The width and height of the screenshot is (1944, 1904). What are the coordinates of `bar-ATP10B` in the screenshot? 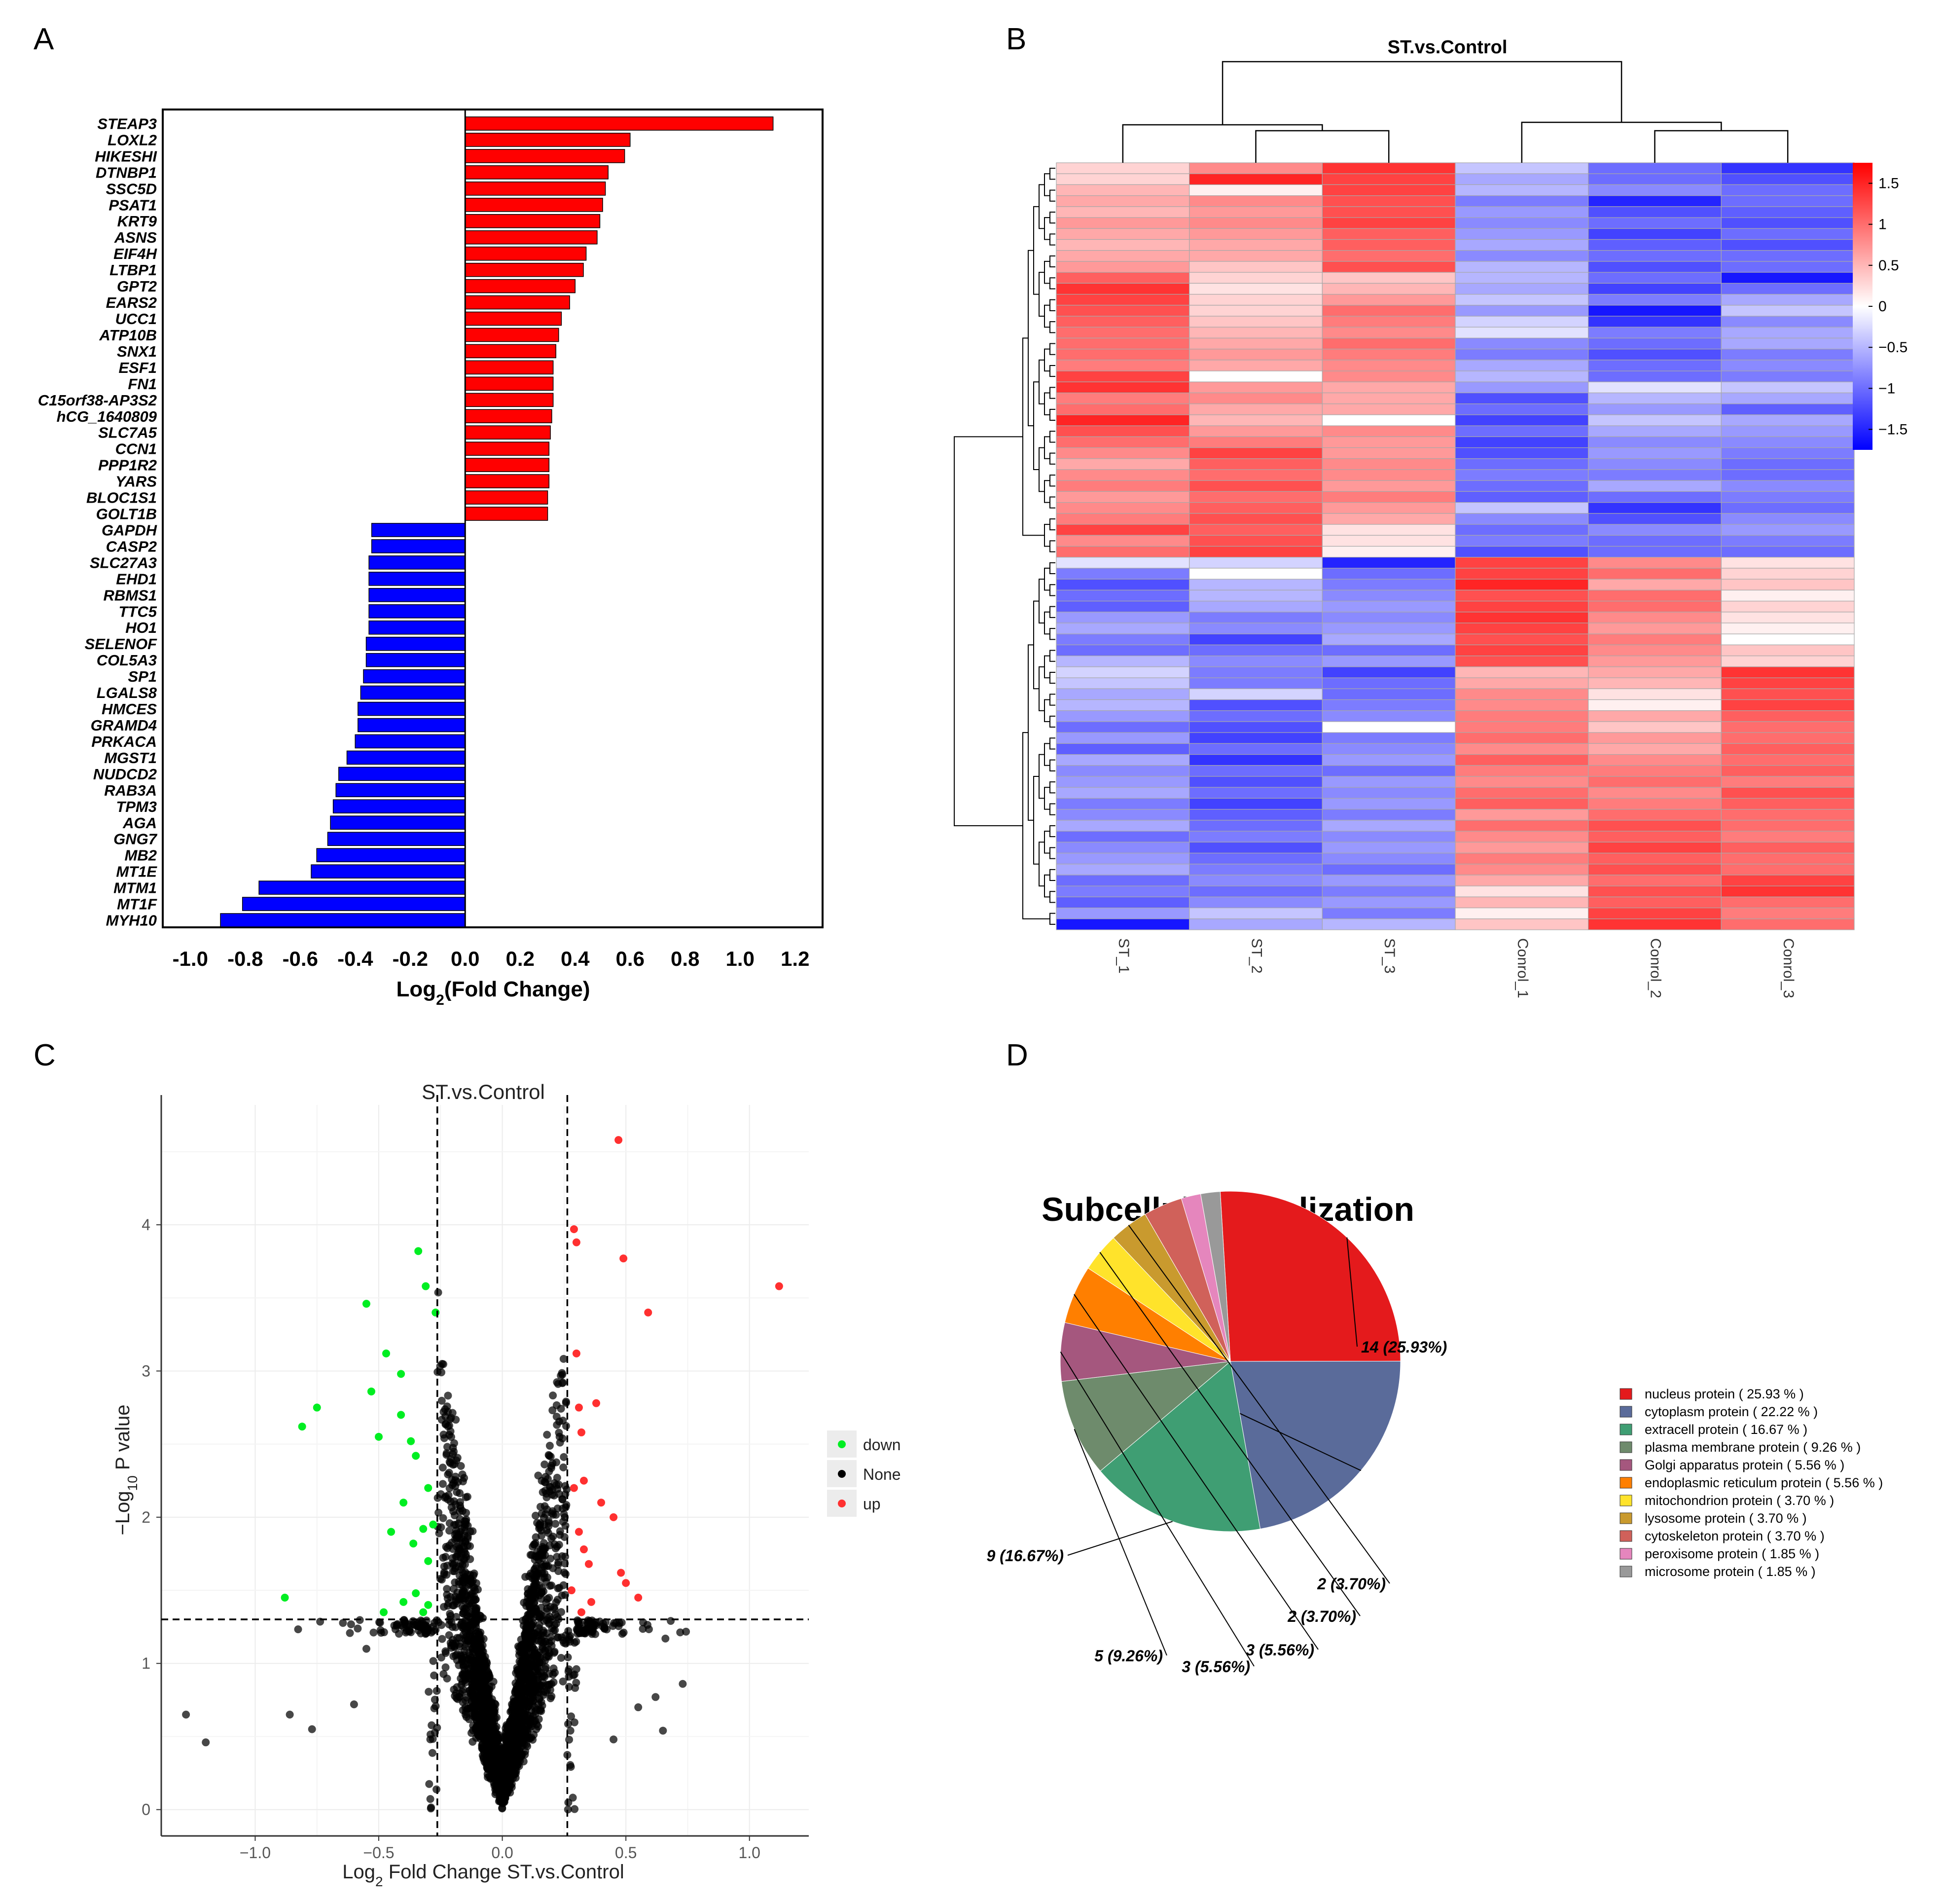 It's located at (512, 335).